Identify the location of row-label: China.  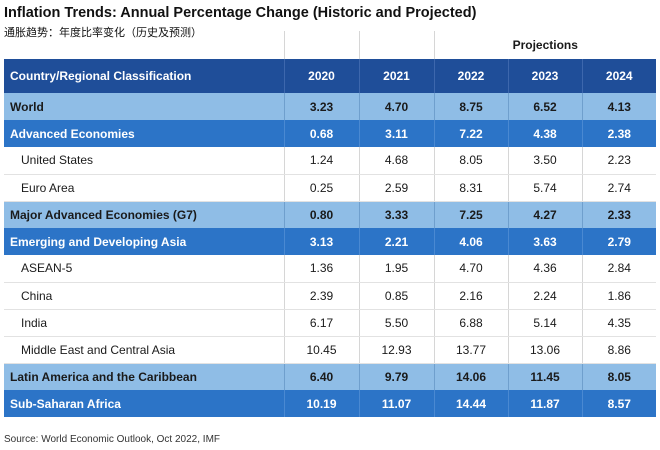
(144, 296).